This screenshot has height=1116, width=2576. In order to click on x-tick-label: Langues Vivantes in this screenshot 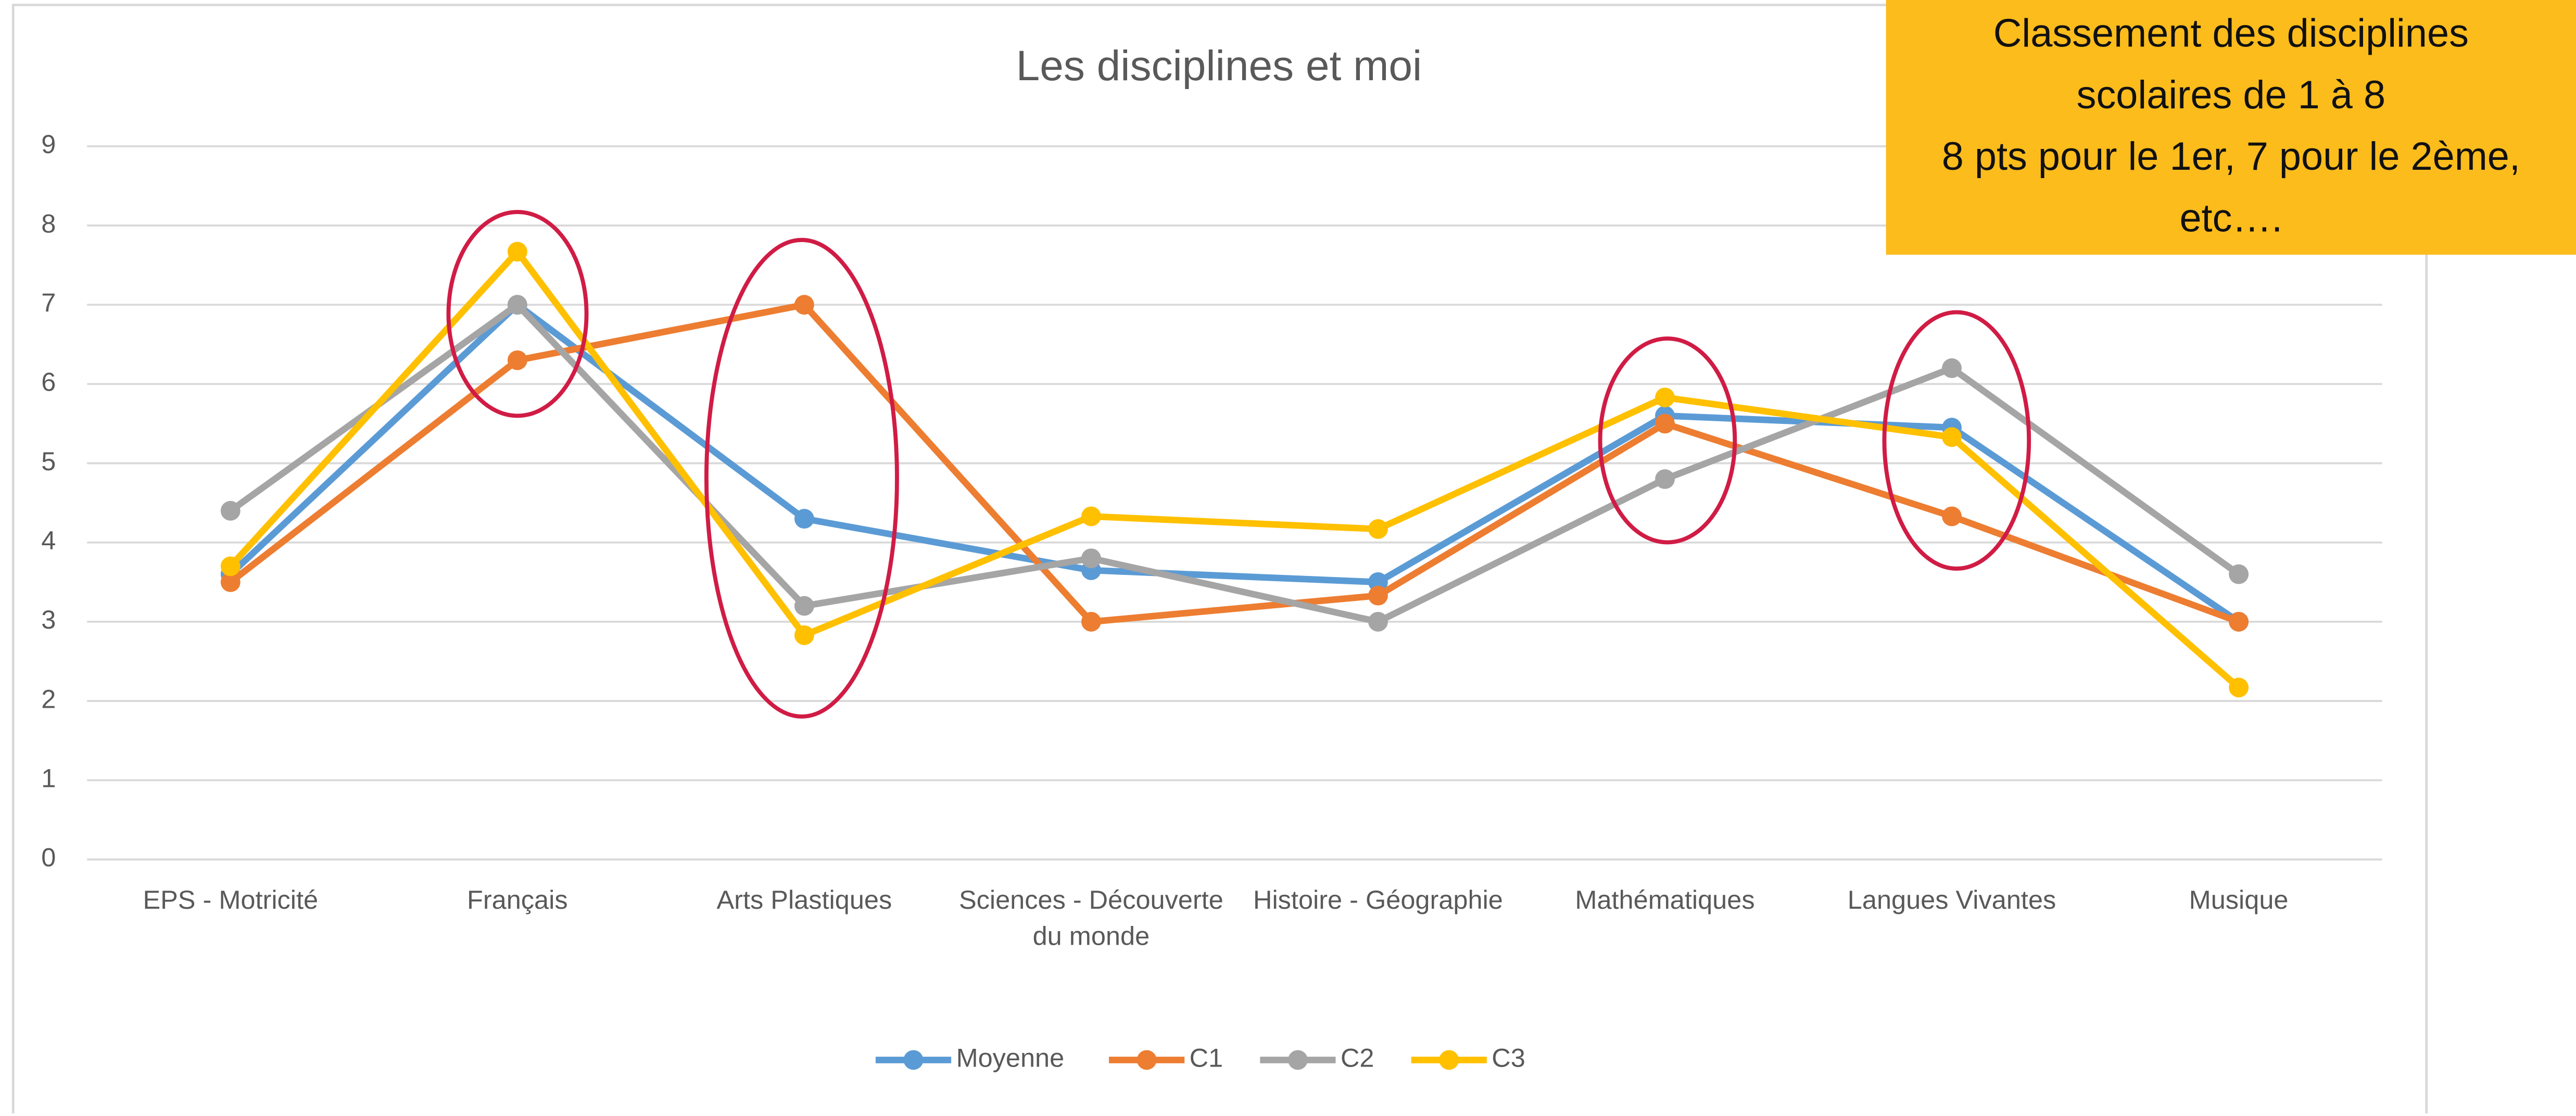, I will do `click(1951, 901)`.